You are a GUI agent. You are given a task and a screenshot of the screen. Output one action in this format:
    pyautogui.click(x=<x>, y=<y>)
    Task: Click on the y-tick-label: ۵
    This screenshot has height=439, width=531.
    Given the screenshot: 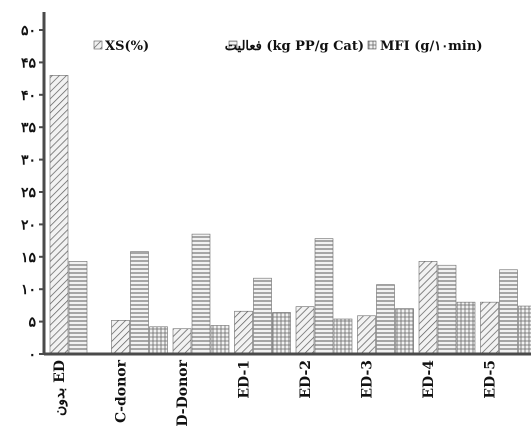 What is the action you would take?
    pyautogui.click(x=32, y=323)
    